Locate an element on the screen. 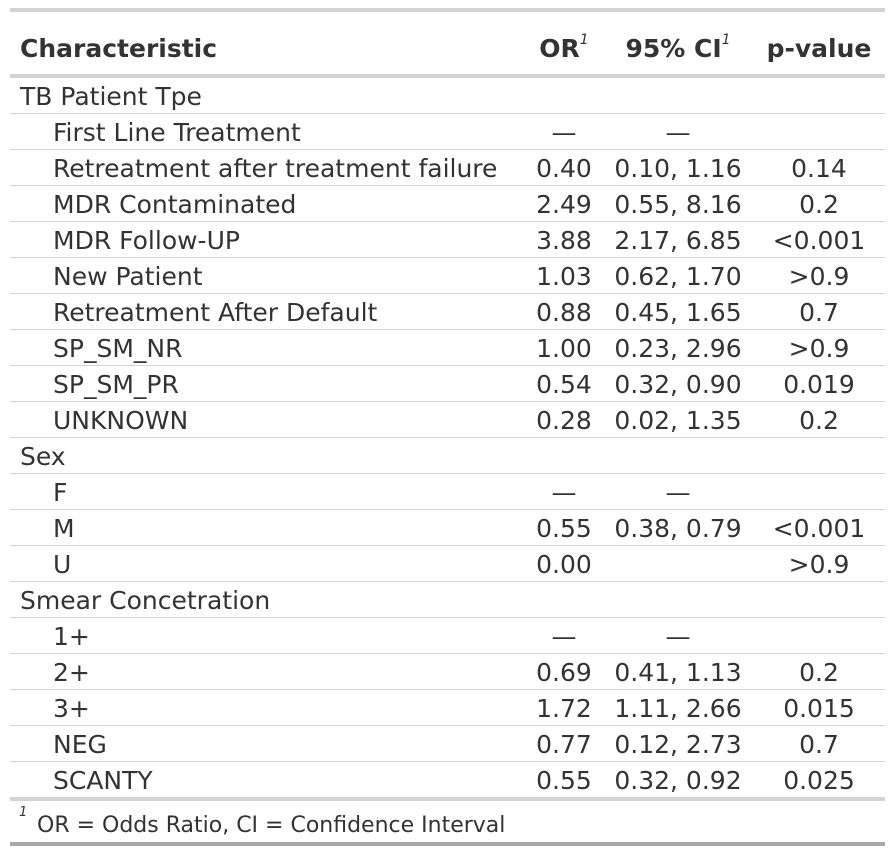  table-row: MDR Follow-UP 3.88 2.17, 6.85 <0.001 is located at coordinates (447, 240).